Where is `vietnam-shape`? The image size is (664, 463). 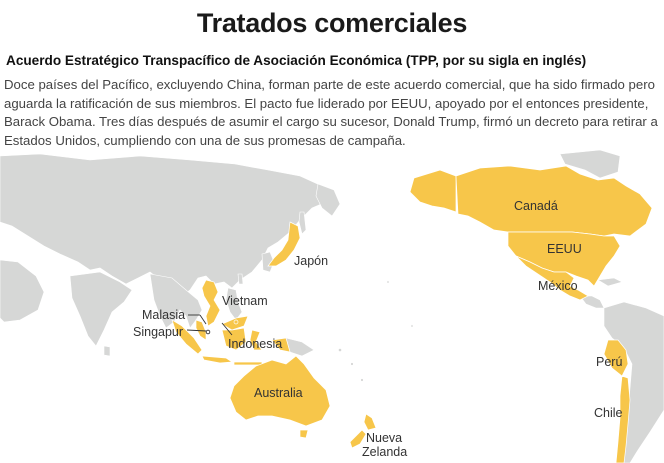 vietnam-shape is located at coordinates (211, 303).